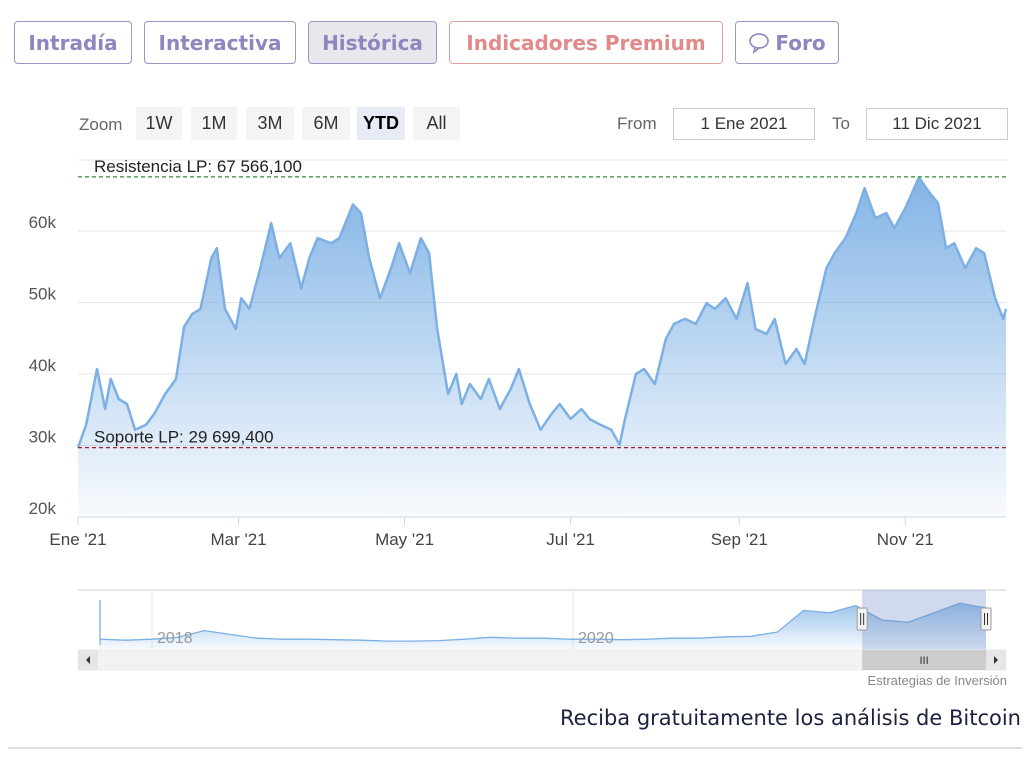 The width and height of the screenshot is (1036, 764). I want to click on x-tick-label: Jul '21, so click(570, 539).